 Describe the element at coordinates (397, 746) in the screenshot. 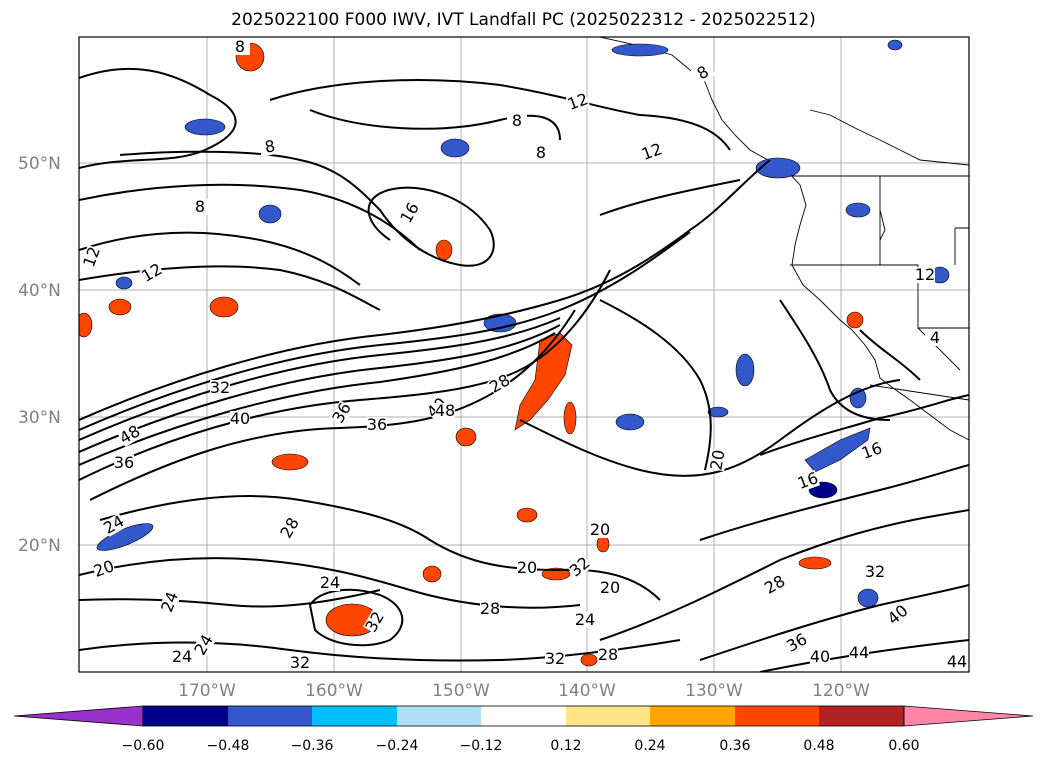

I see `colorbar-tick-label: −0.24` at that location.